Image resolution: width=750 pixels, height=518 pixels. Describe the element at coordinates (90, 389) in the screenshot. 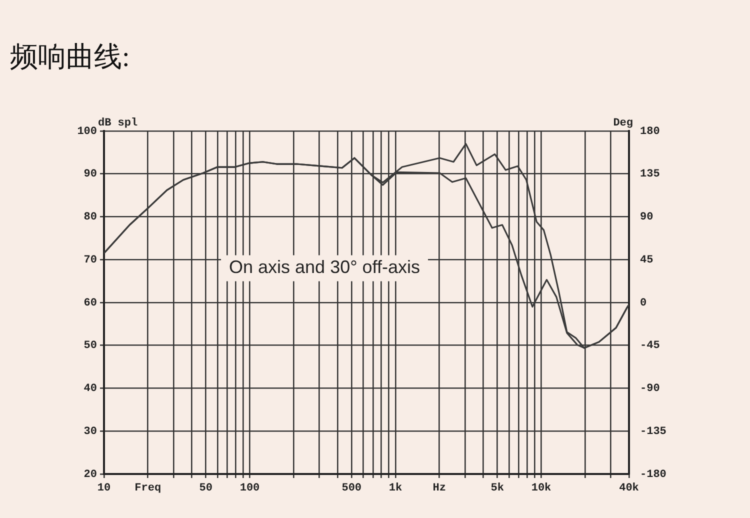

I see `y-tick-label: 40` at that location.